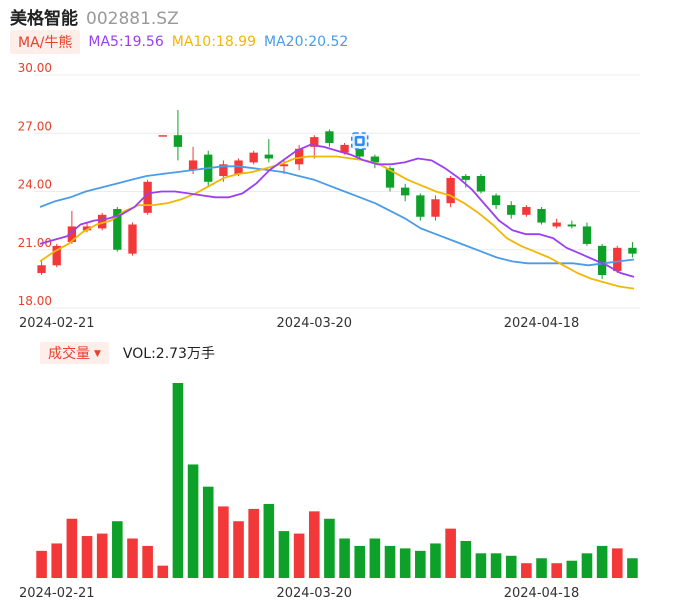 The width and height of the screenshot is (686, 606). I want to click on price-date-axis: 2024-02-21 2024-03-20 2024-04-18, so click(299, 323).